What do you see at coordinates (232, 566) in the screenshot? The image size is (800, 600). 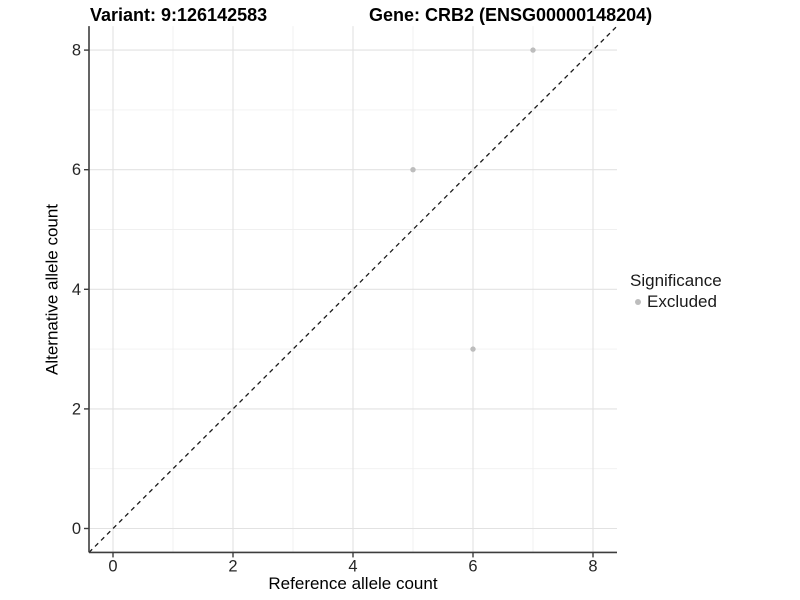 I see `x-tick-label: 2` at bounding box center [232, 566].